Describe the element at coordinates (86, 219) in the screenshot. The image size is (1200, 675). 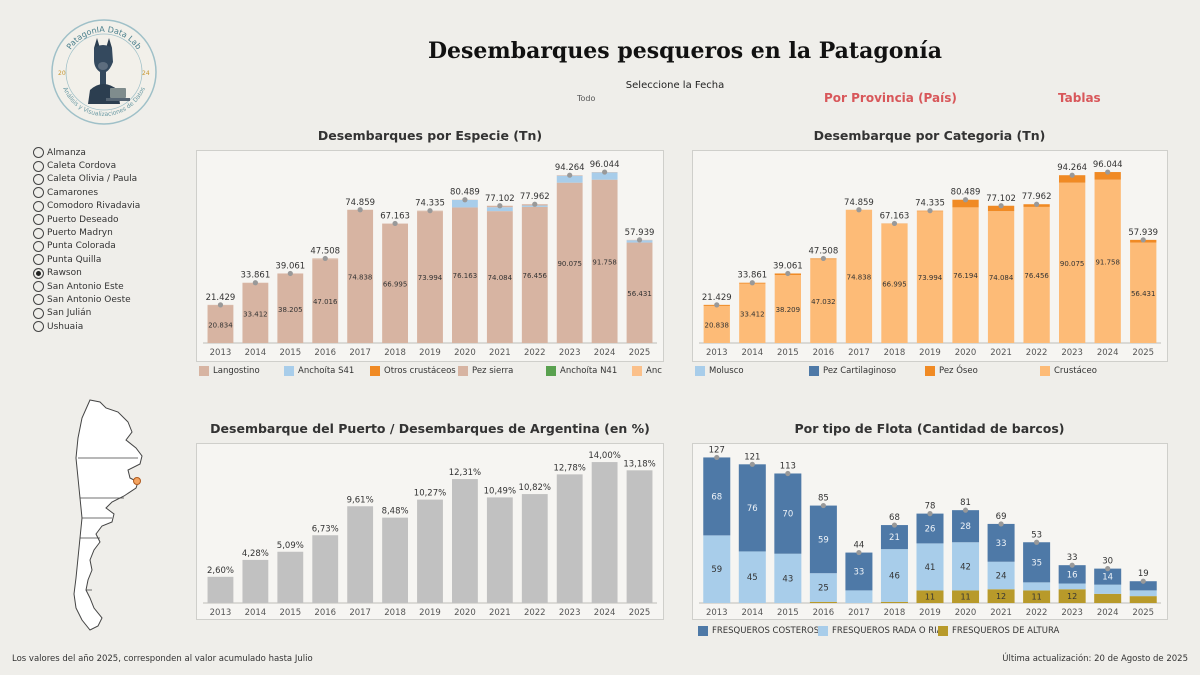
I see `port-option: Puerto Deseado` at that location.